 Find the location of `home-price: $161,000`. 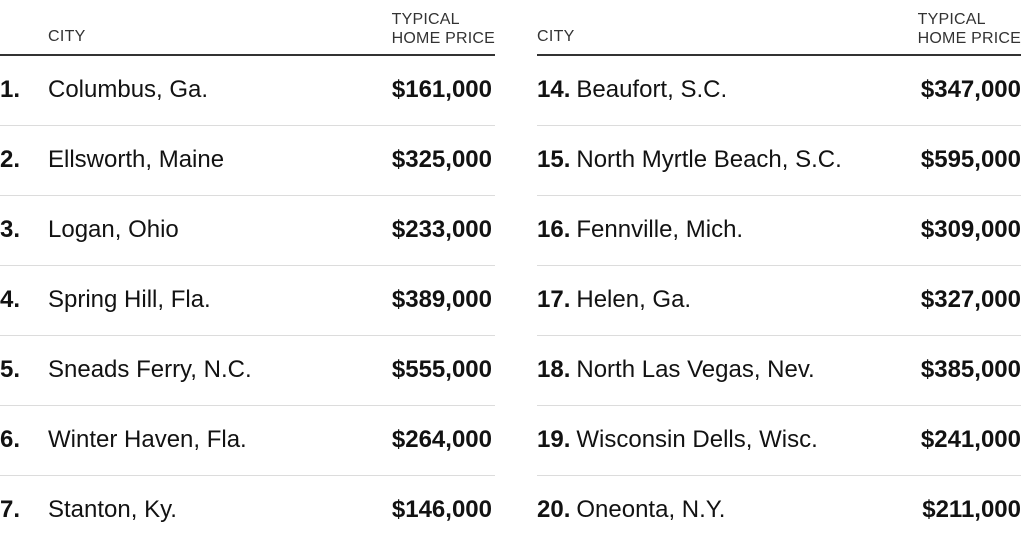

home-price: $161,000 is located at coordinates (441, 89).